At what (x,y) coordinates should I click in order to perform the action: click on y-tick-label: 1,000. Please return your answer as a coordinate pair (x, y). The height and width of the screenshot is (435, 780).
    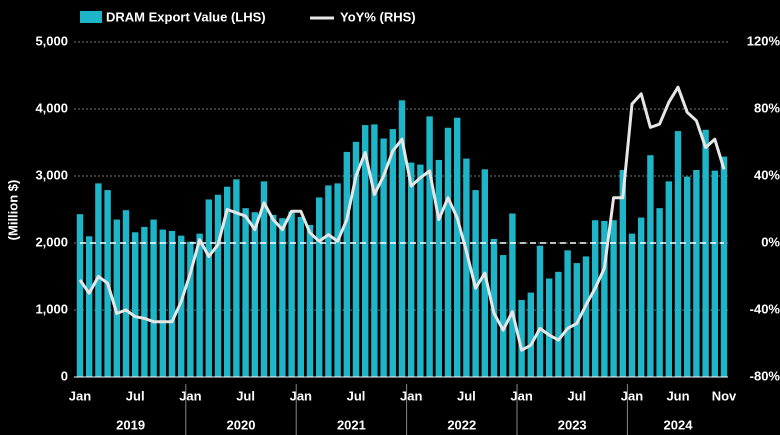
    Looking at the image, I should click on (51, 308).